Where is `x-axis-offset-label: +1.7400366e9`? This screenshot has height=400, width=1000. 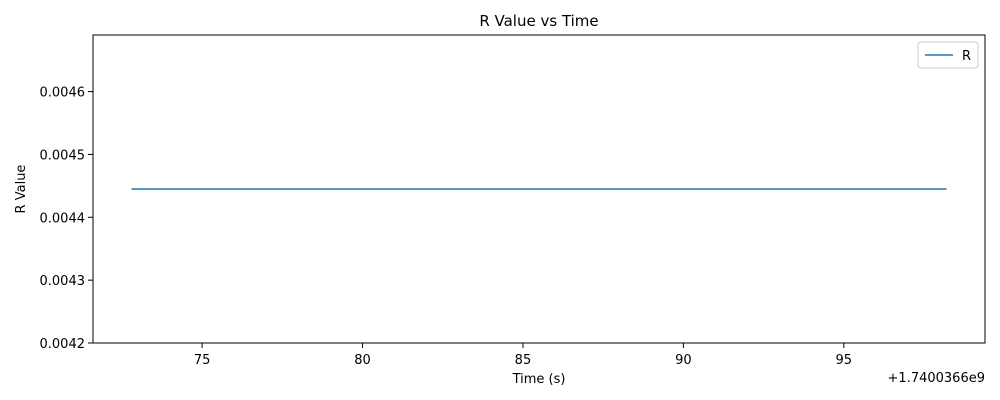
x-axis-offset-label: +1.7400366e9 is located at coordinates (936, 378).